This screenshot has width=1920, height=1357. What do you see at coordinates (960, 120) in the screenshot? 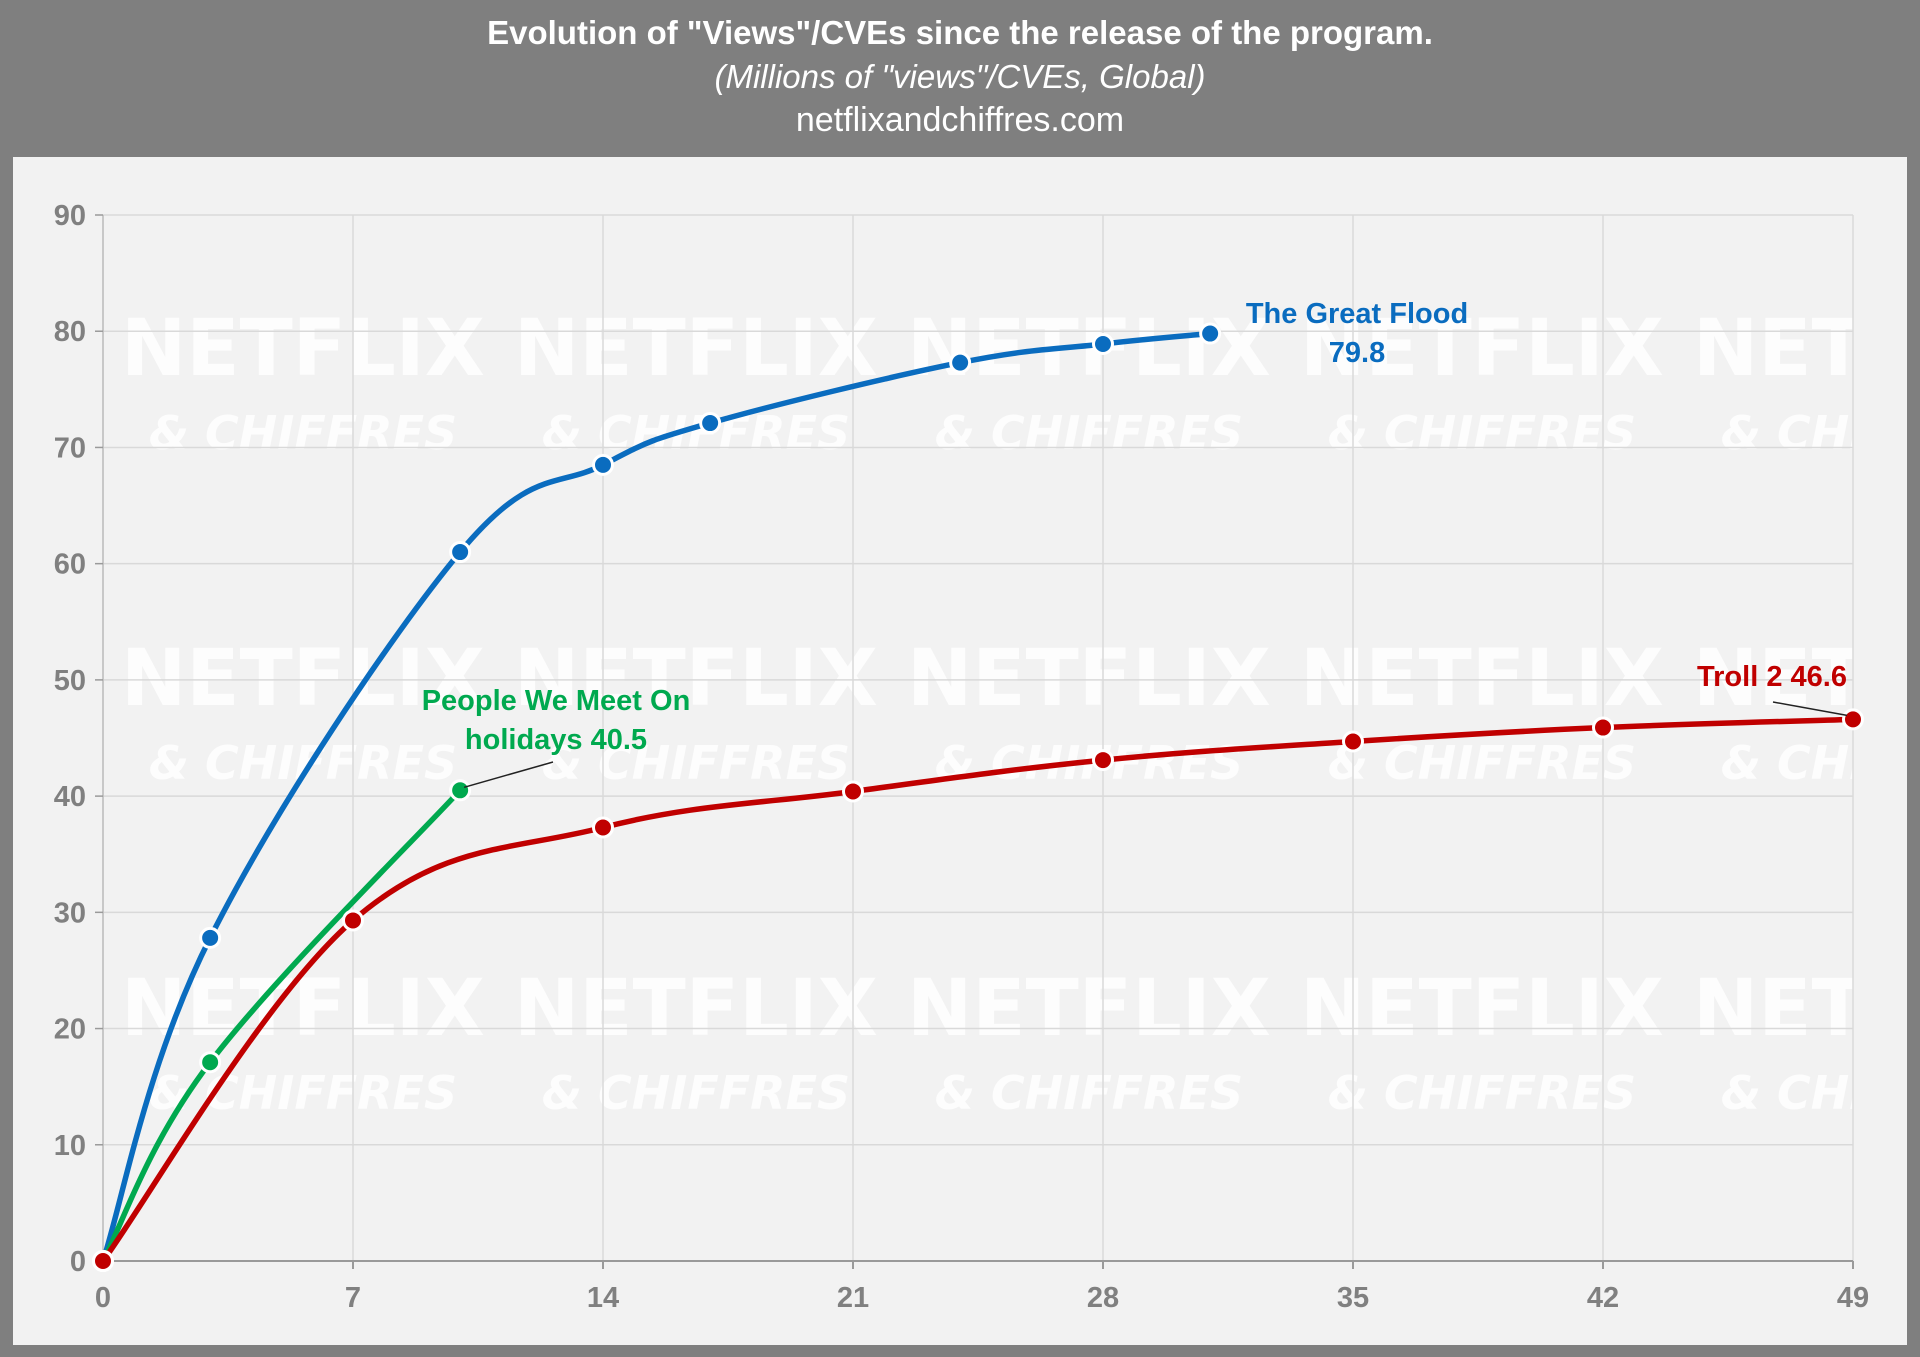
I see `chart-source: netflixandchiffres.com` at bounding box center [960, 120].